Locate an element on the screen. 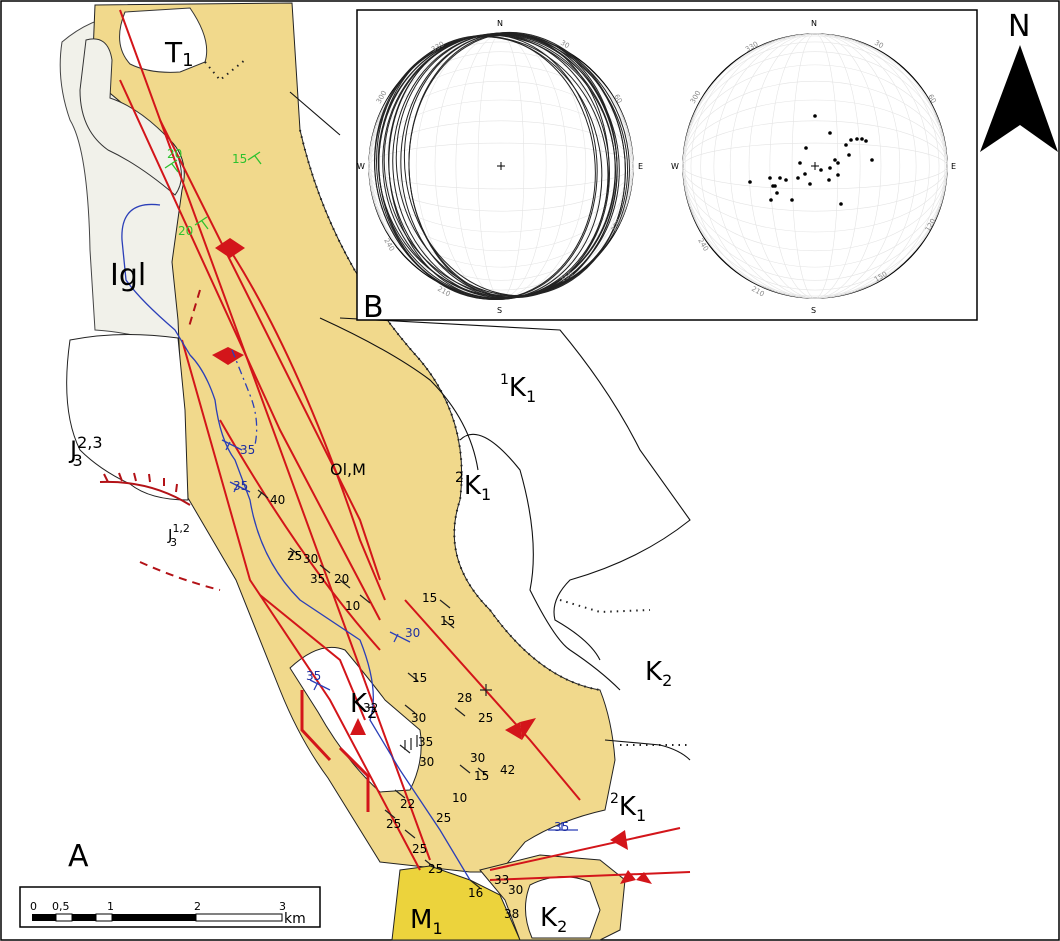  label-m1: M1 is located at coordinates (426, 921).